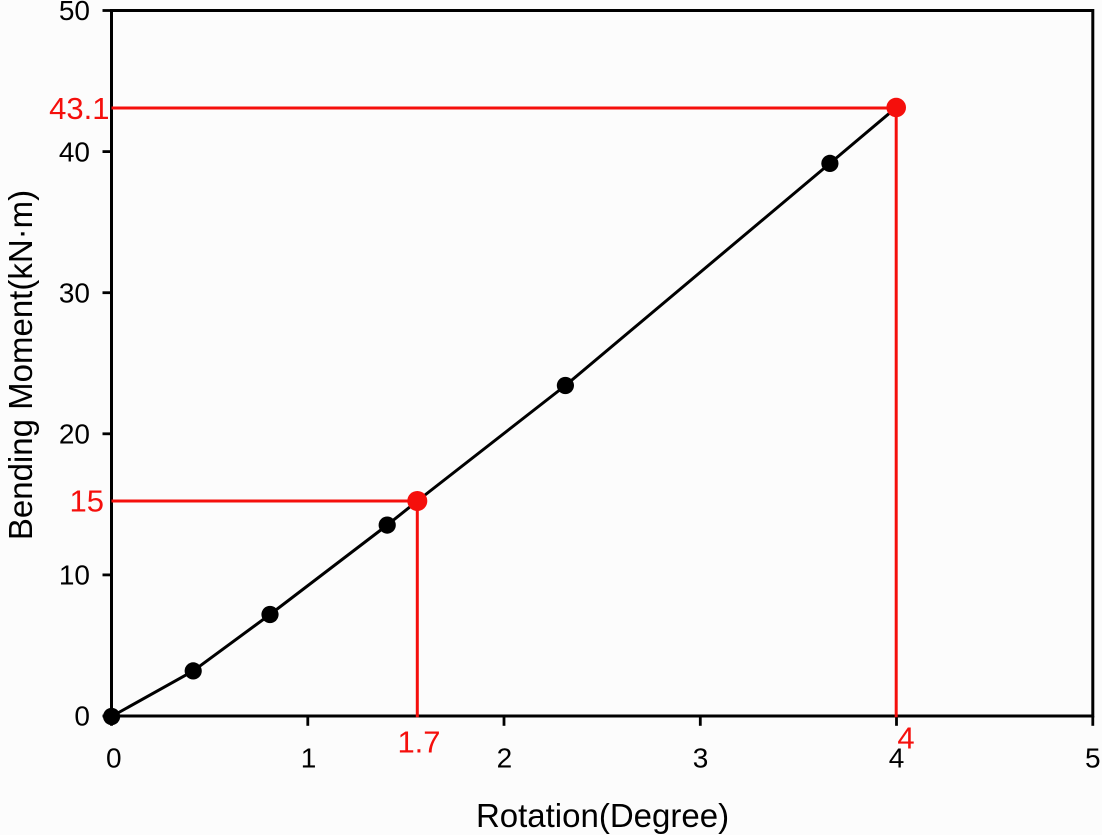 The width and height of the screenshot is (1102, 835). What do you see at coordinates (1093, 758) in the screenshot?
I see `svg-text: 5` at bounding box center [1093, 758].